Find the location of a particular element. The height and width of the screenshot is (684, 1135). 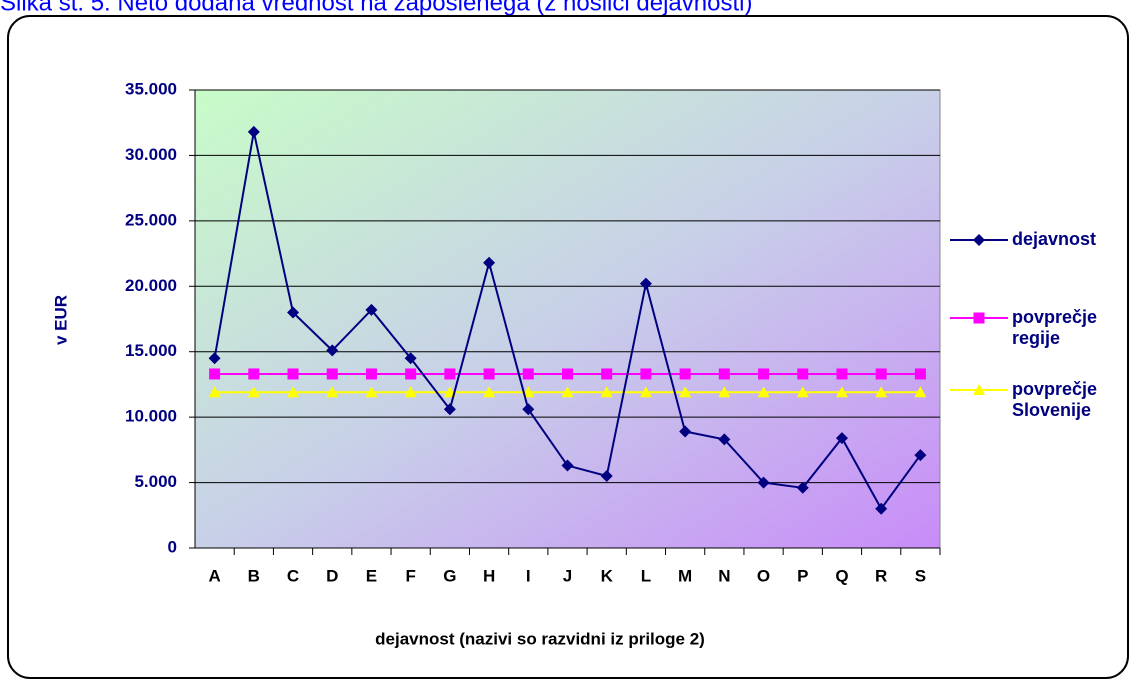

y-axis-title: v EUR is located at coordinates (60, 320).